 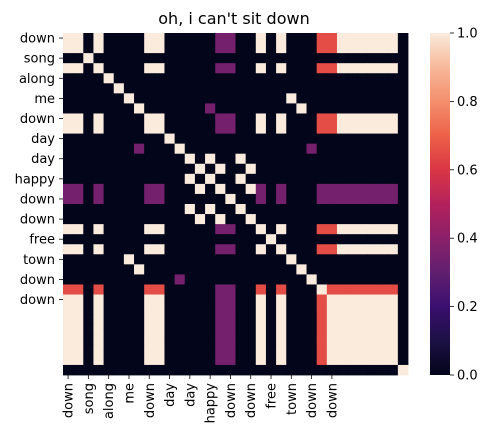 I want to click on x-tick-label: along, so click(x=109, y=401).